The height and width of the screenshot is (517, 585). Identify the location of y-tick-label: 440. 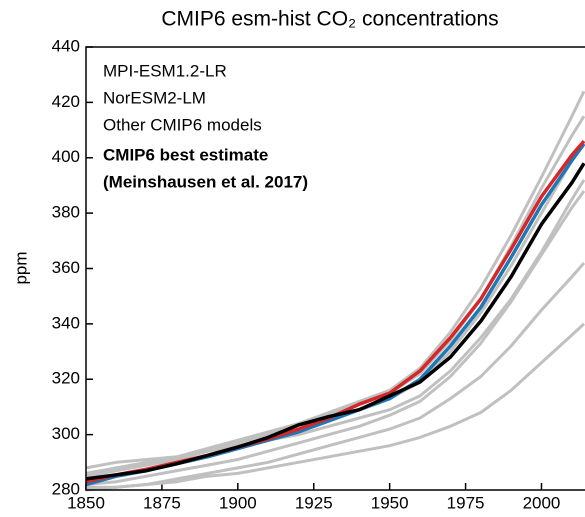
(66, 45).